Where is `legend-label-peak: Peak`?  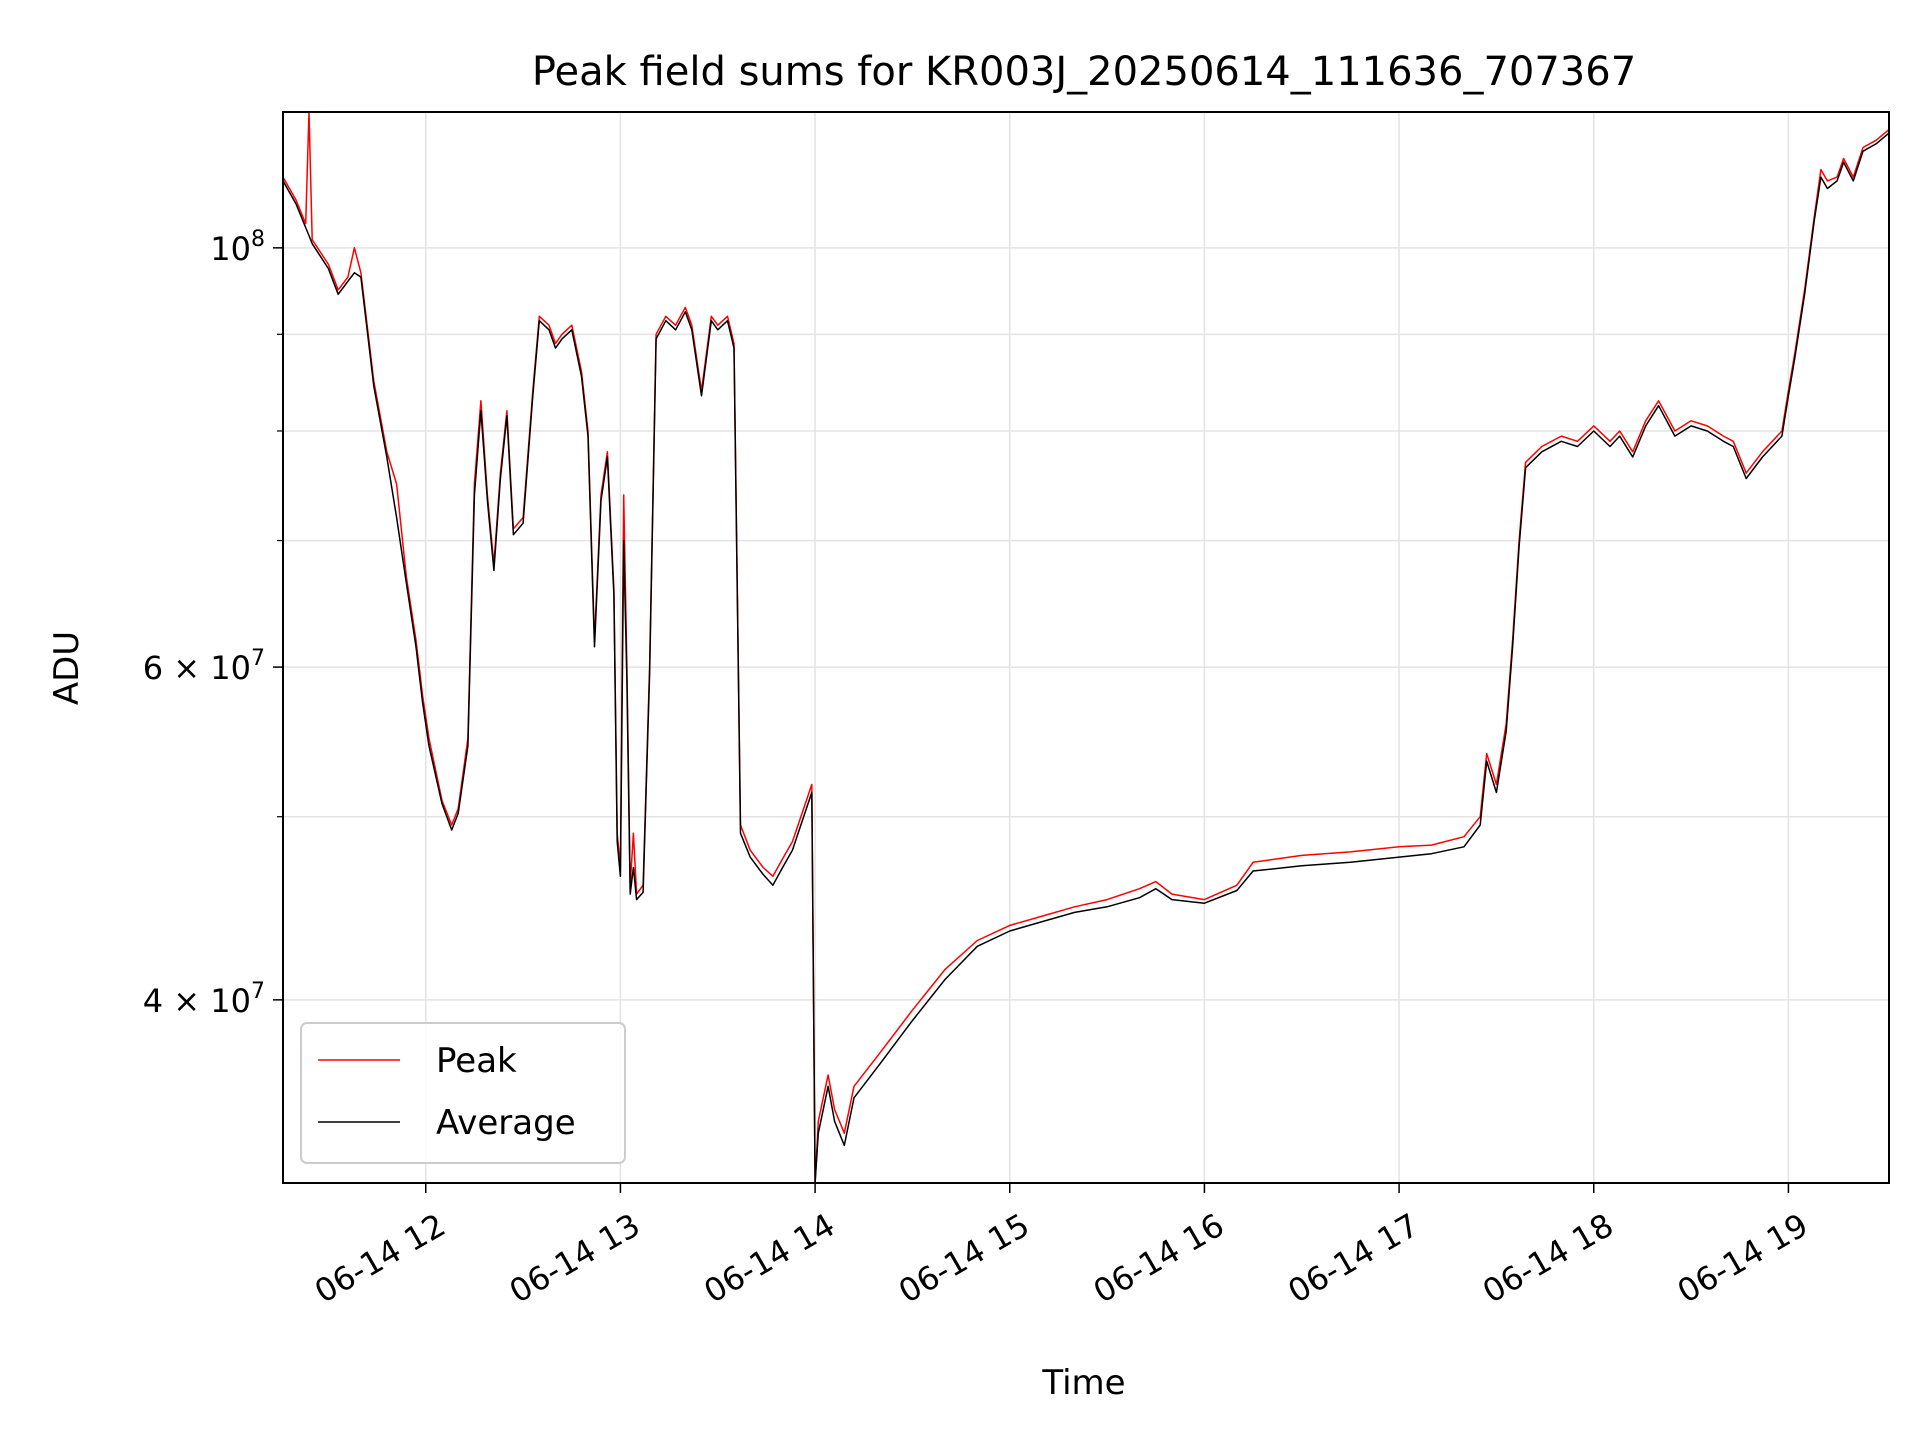
legend-label-peak: Peak is located at coordinates (476, 1061).